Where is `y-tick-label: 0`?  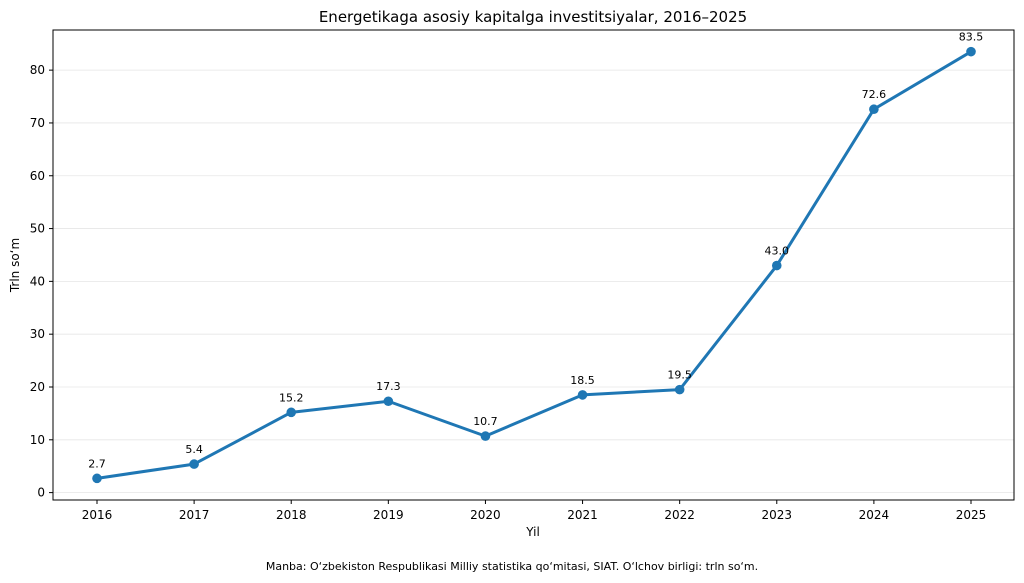 y-tick-label: 0 is located at coordinates (41, 493).